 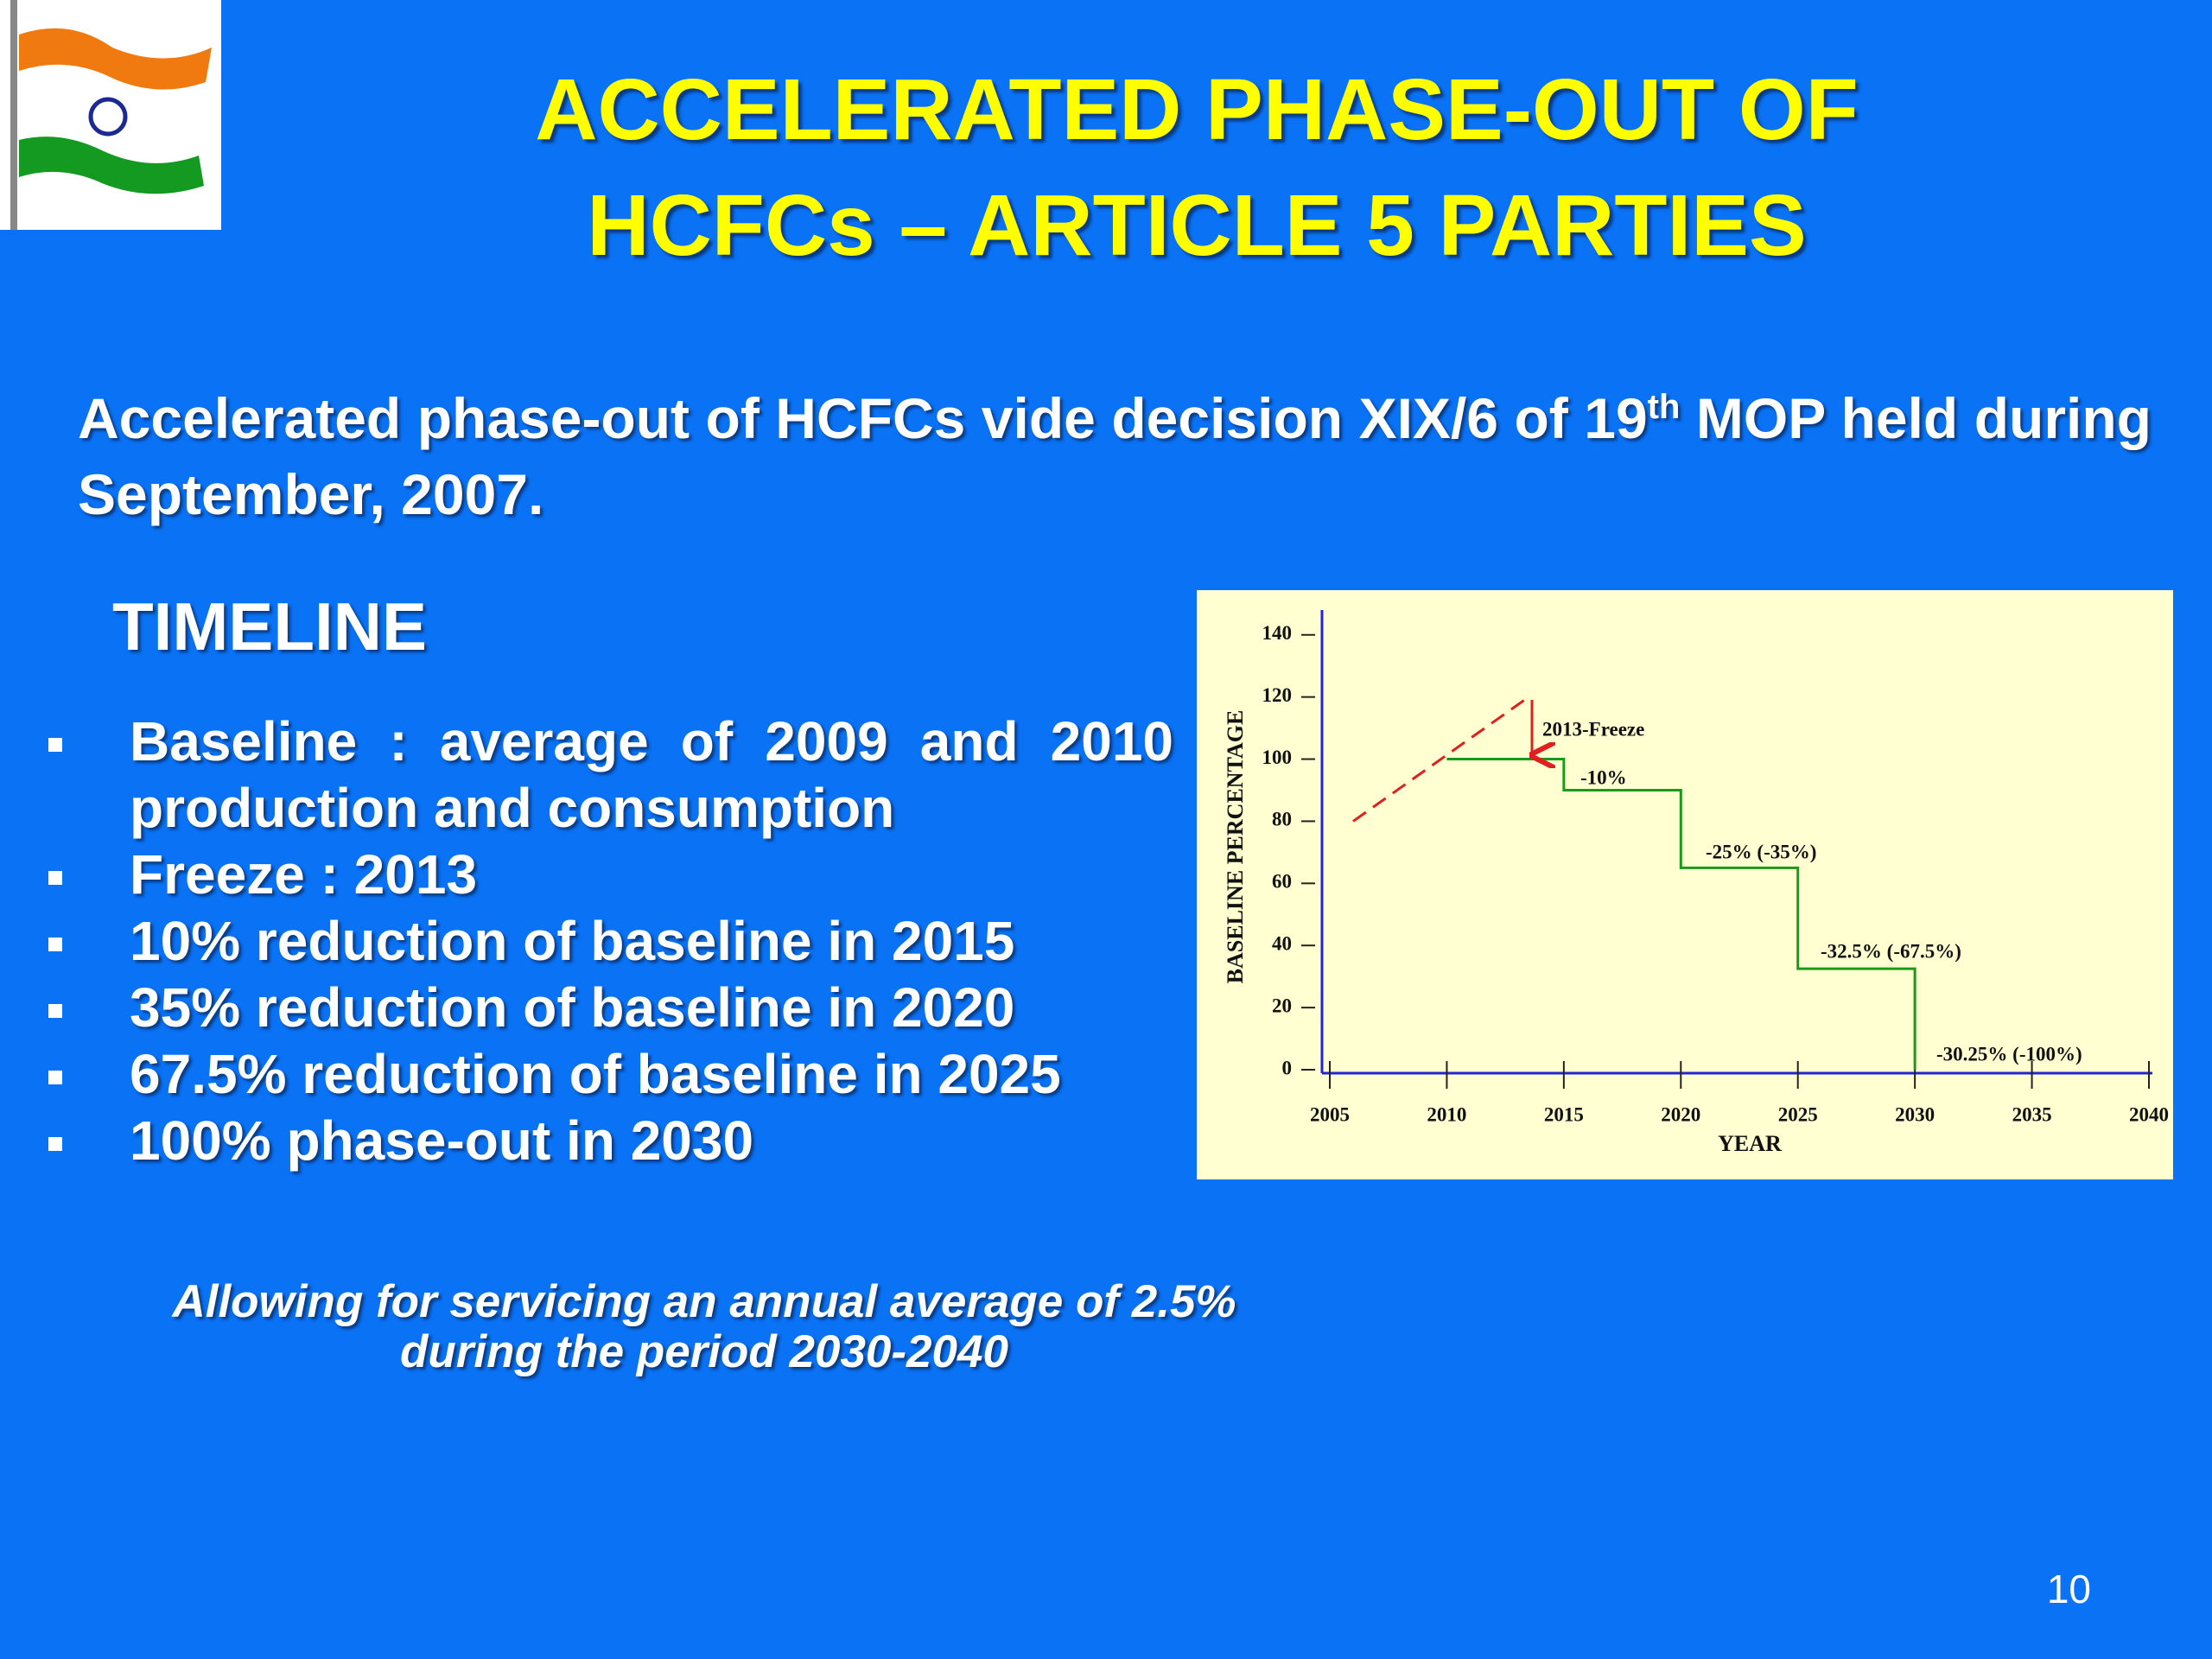 I want to click on y-tick-label: 40, so click(x=1282, y=943).